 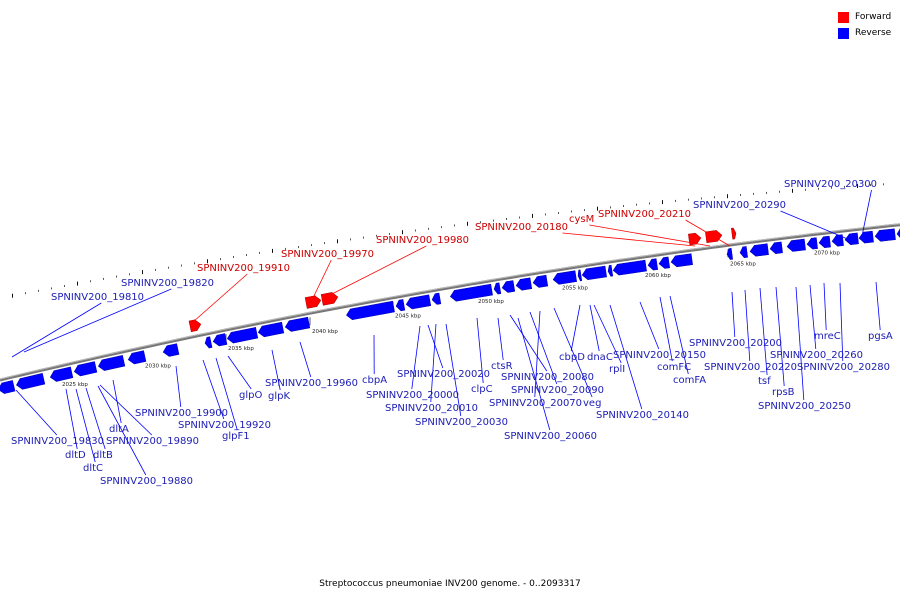 I want to click on gene-label: cbpA, so click(x=374, y=380).